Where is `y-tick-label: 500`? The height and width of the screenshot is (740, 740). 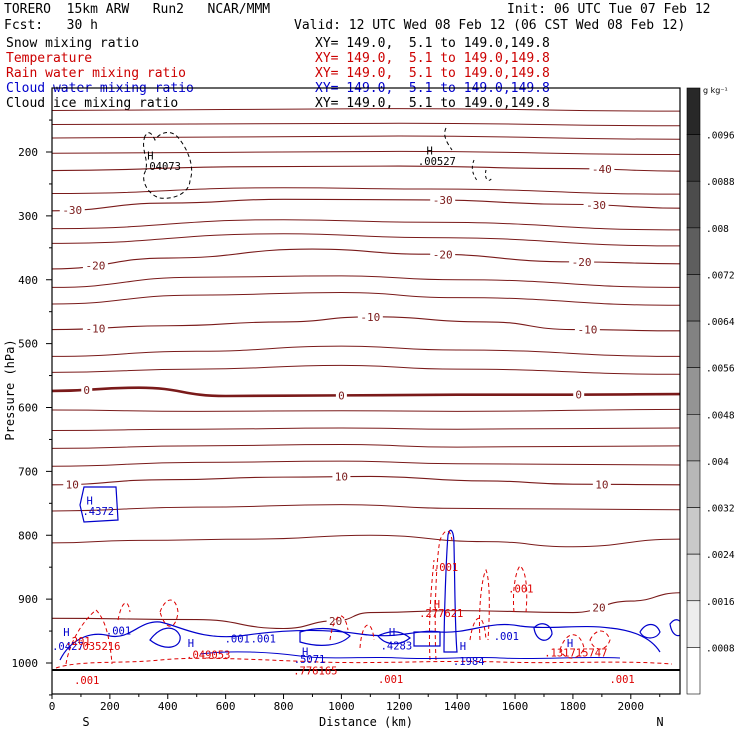
y-tick-label: 500 is located at coordinates (28, 344).